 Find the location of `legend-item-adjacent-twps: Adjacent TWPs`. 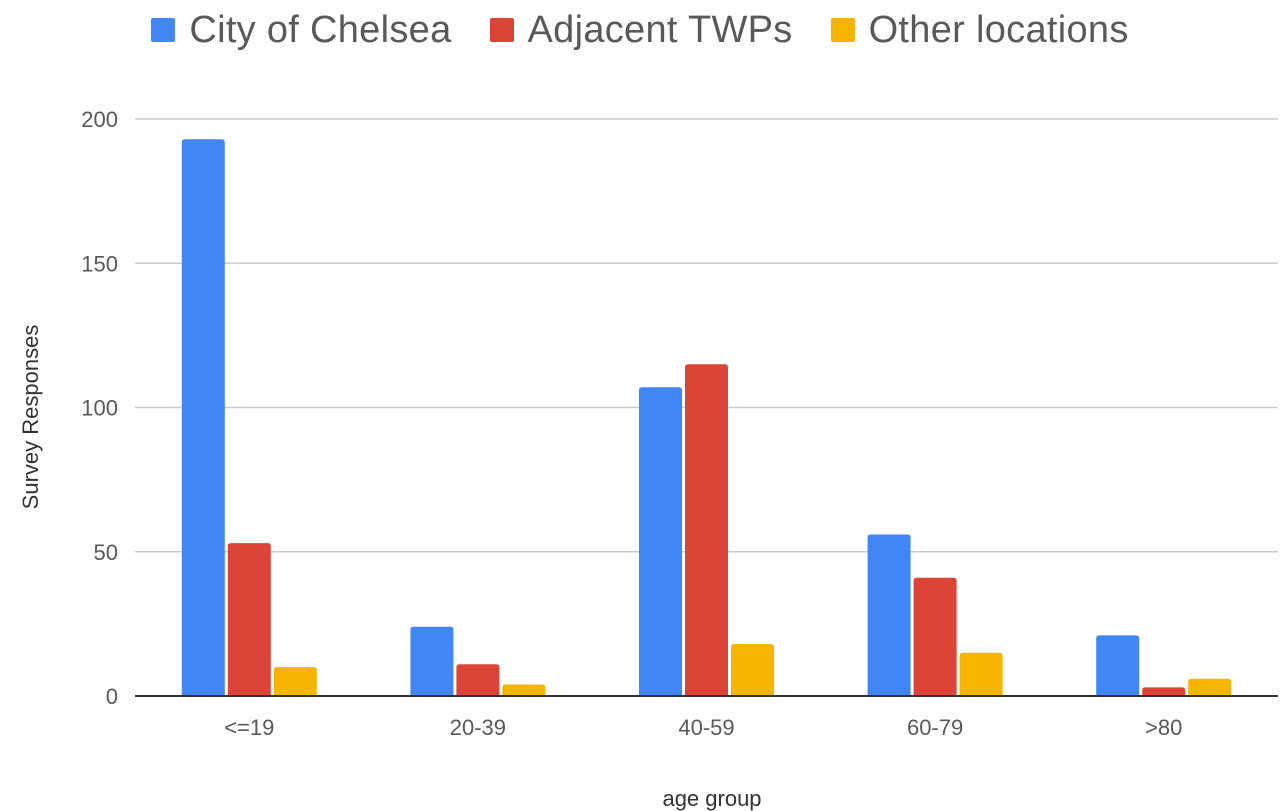

legend-item-adjacent-twps: Adjacent TWPs is located at coordinates (641, 30).